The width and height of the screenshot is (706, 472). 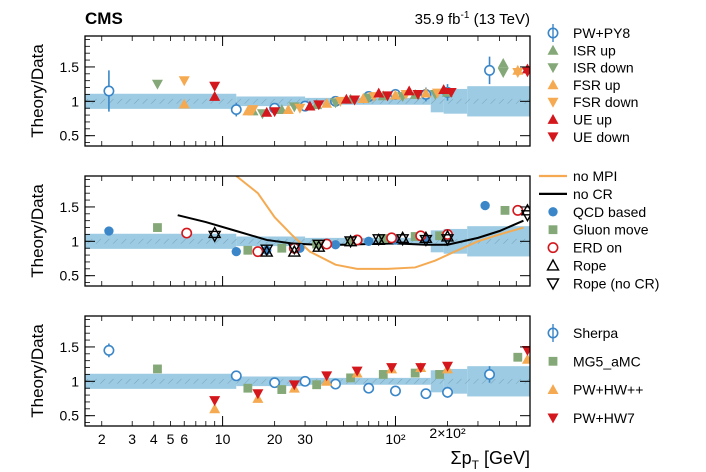 I want to click on legend-label: PW+PY8, so click(x=601, y=33).